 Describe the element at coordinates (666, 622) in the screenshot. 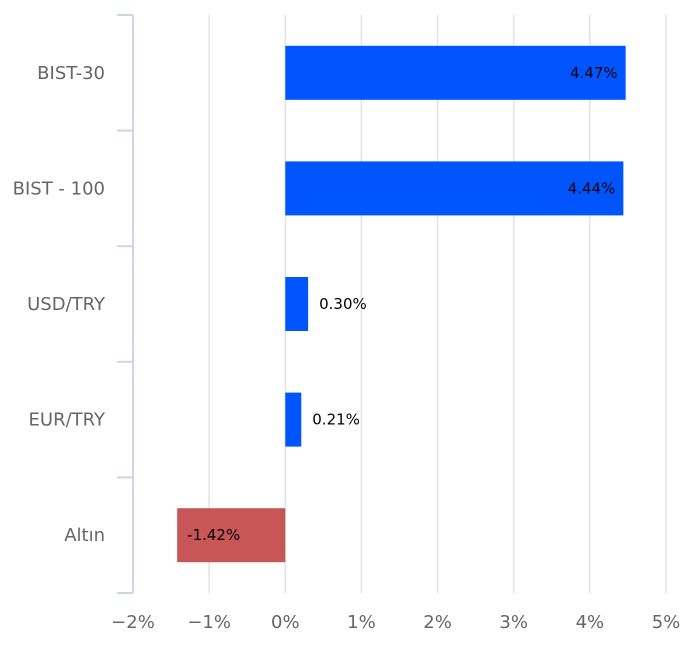

I see `x-tick-label-8: 5%` at that location.